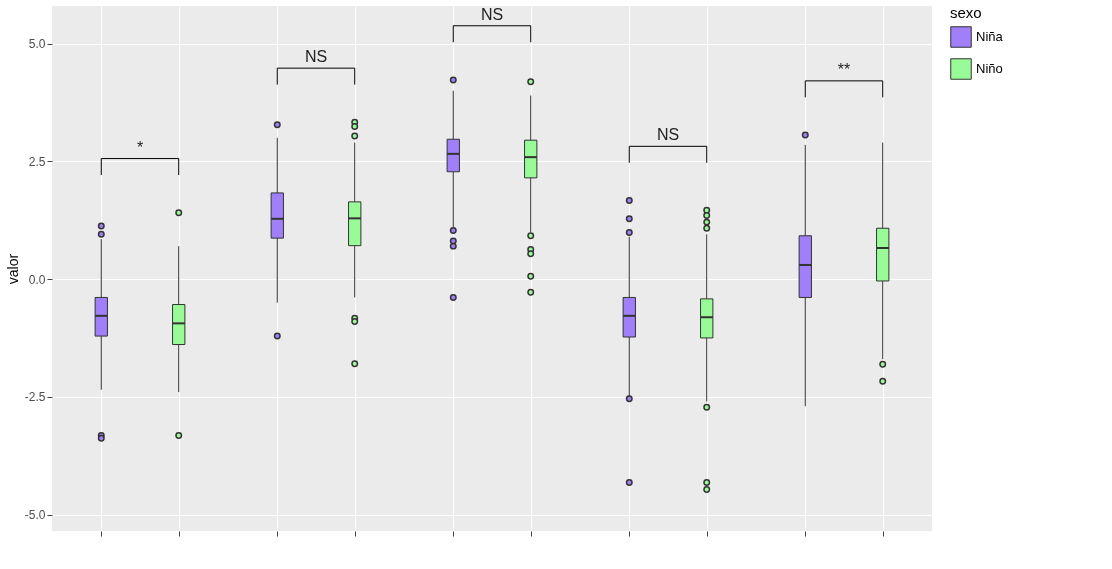 Image resolution: width=1112 pixels, height=569 pixels. What do you see at coordinates (37, 279) in the screenshot?
I see `y-tick-label: 0.0` at bounding box center [37, 279].